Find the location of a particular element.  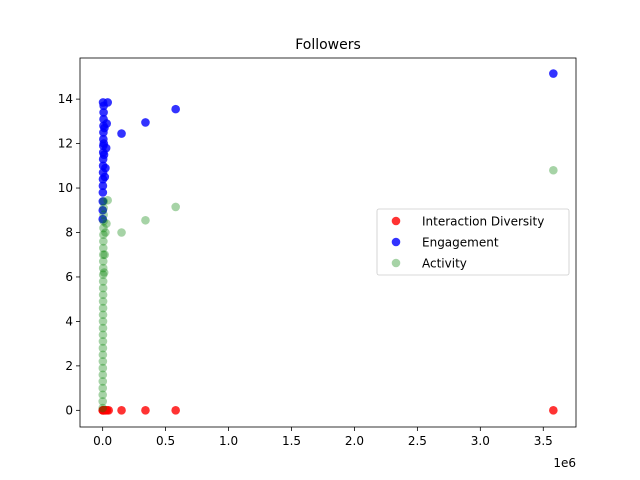

legend: Interaction Diversity Engagement Activity is located at coordinates (473, 242).